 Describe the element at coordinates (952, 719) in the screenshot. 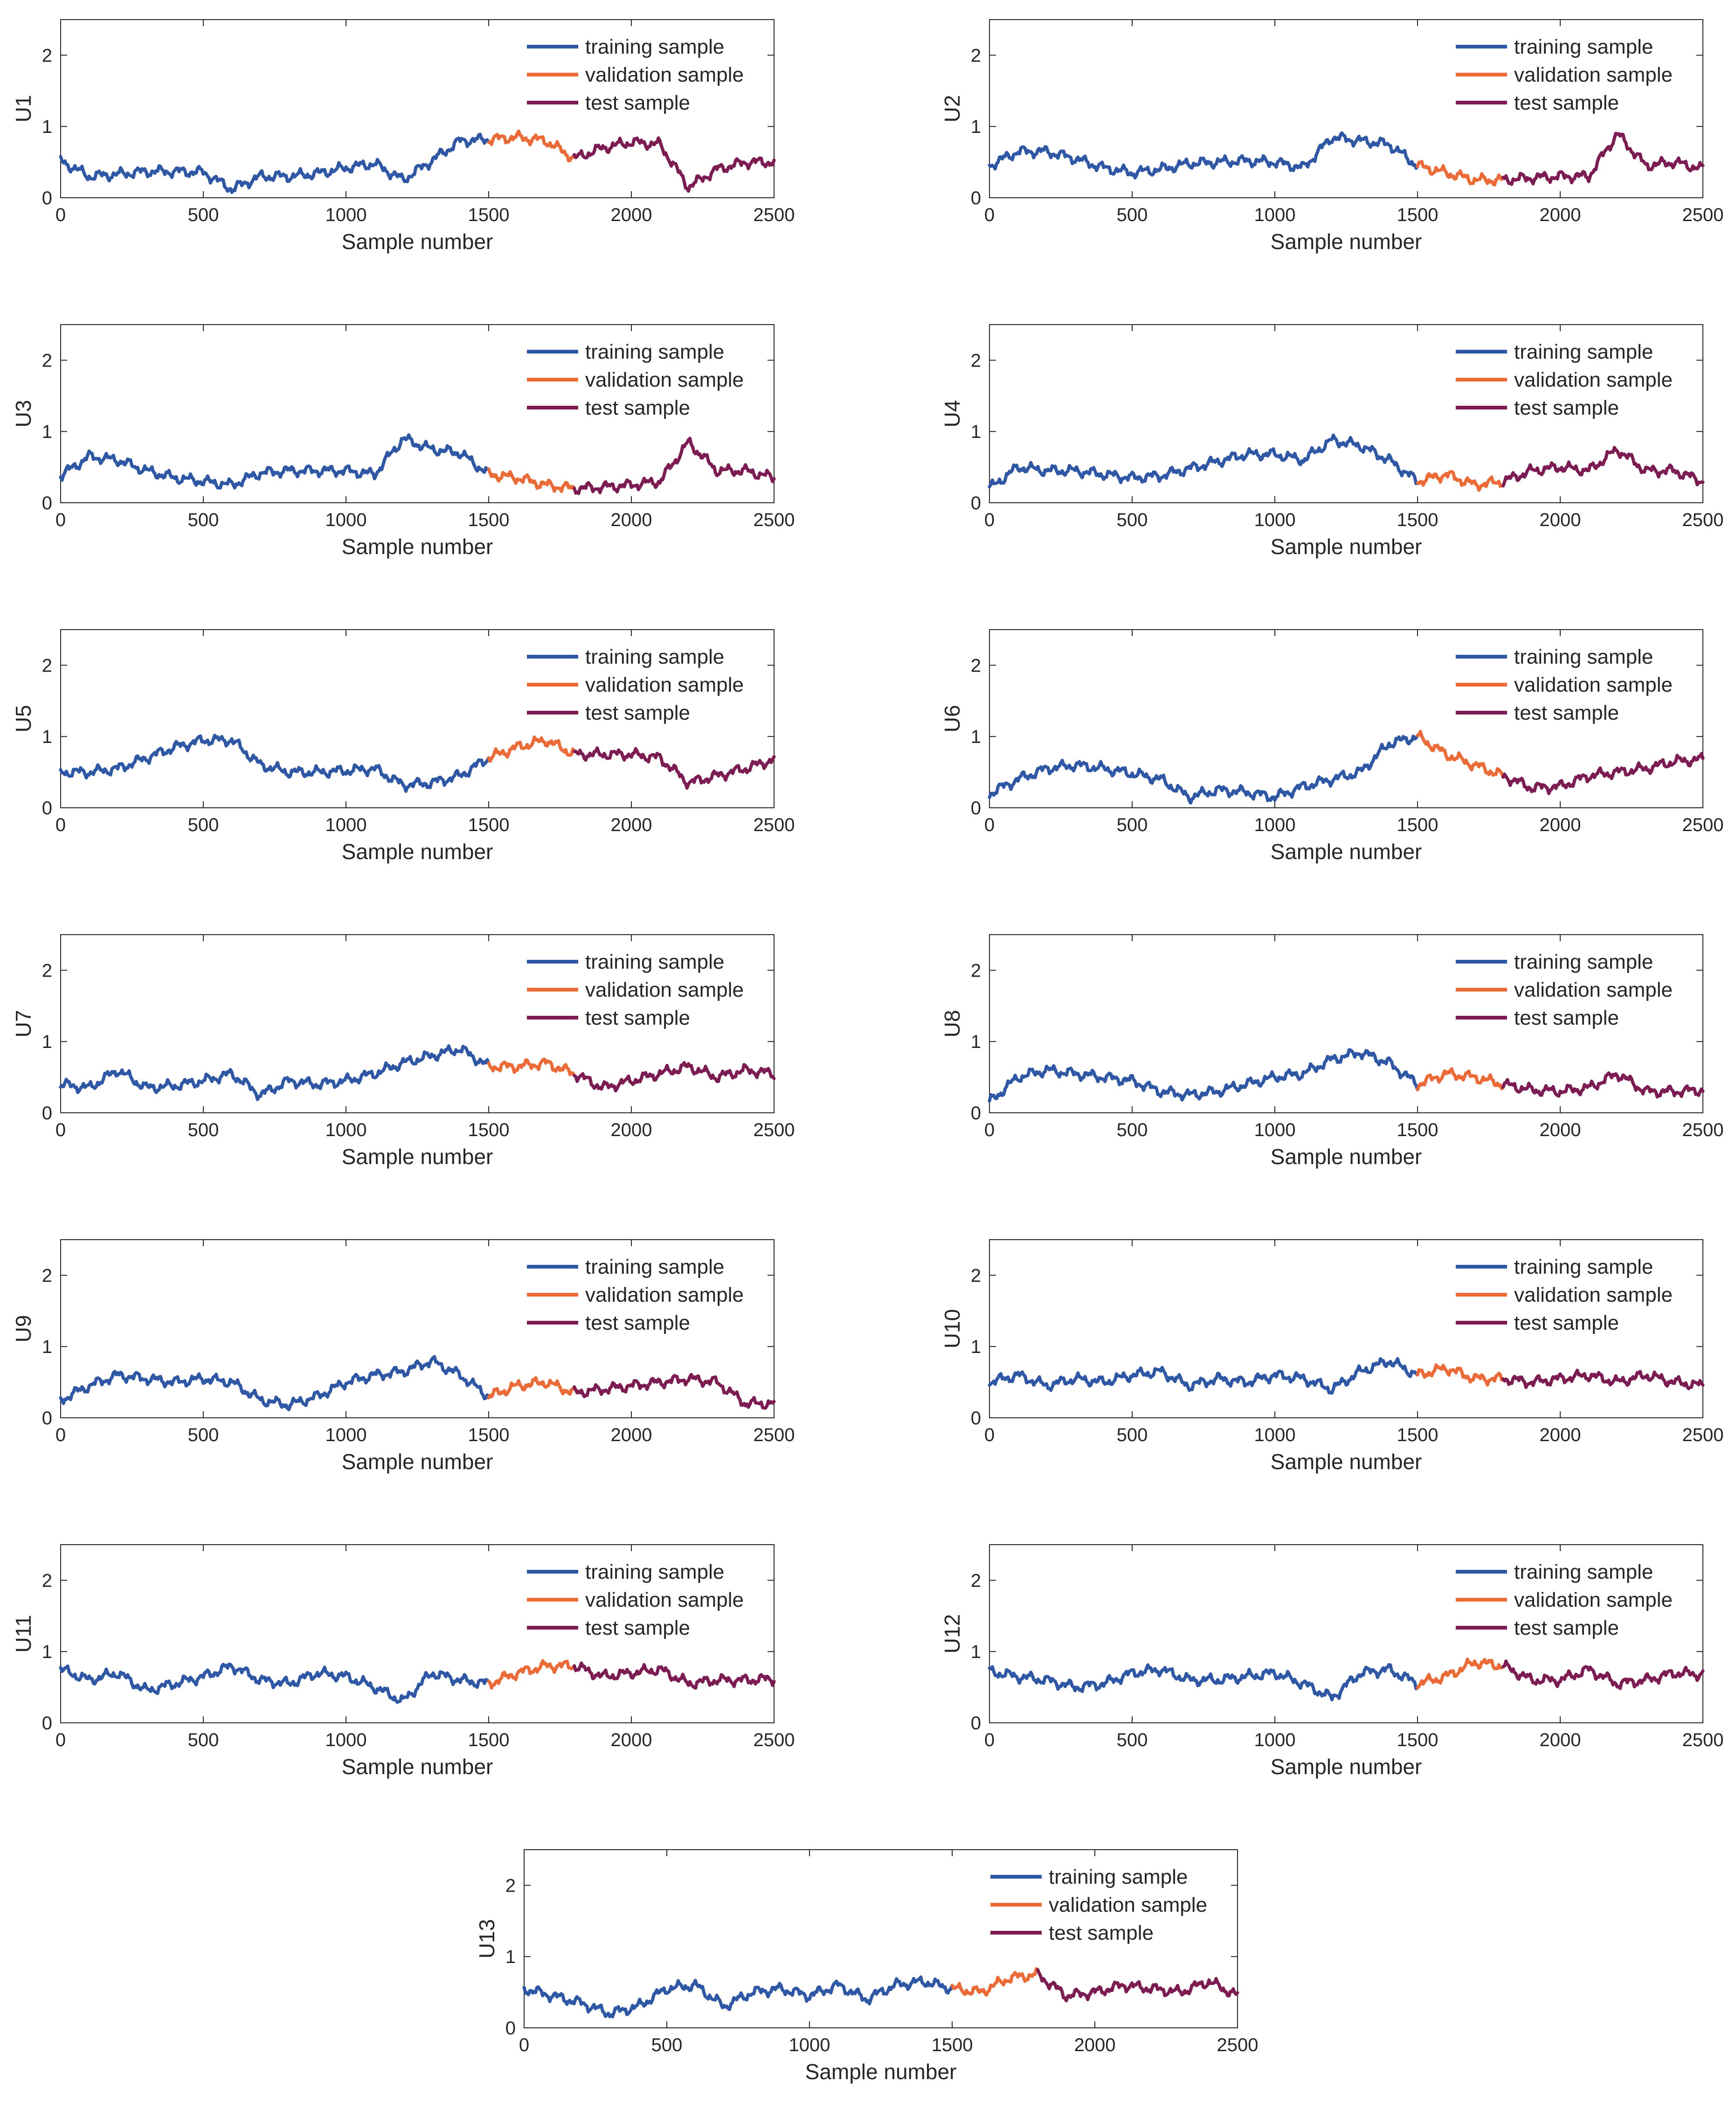

I see `y-axis-label: U6` at that location.